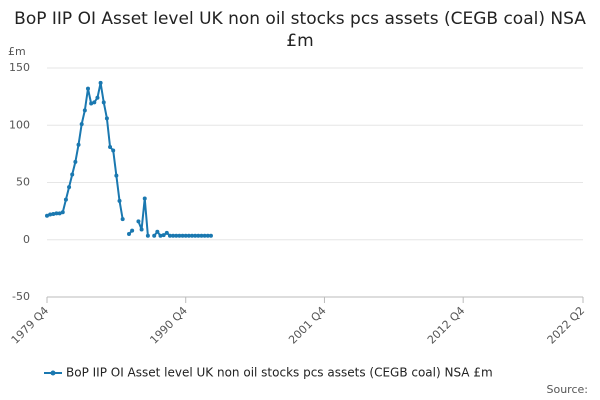  I want to click on x-tick-label: 2022 Q2, so click(566, 325).